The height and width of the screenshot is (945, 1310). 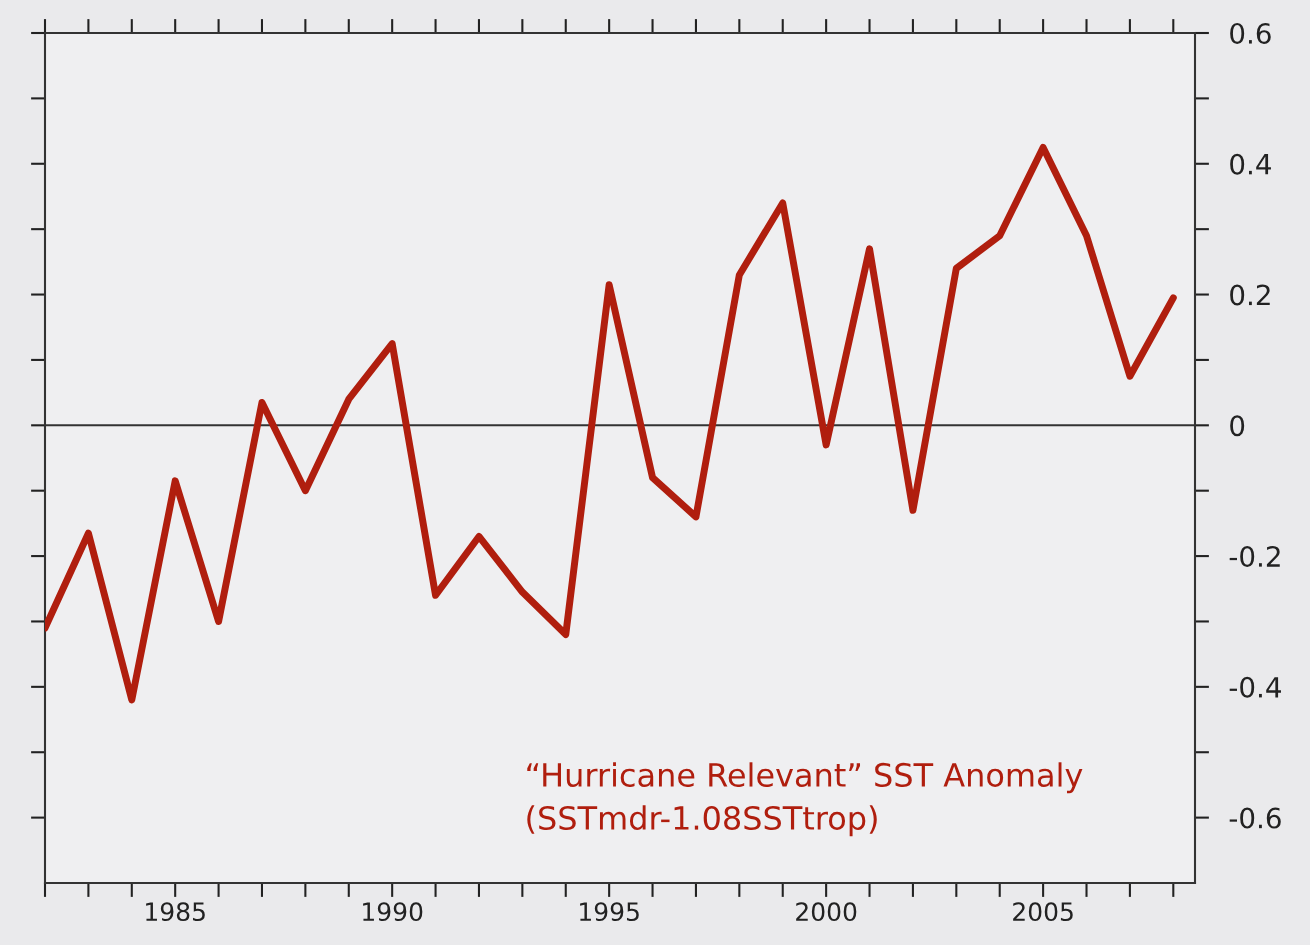 What do you see at coordinates (826, 912) in the screenshot?
I see `x-tick-label: 2000` at bounding box center [826, 912].